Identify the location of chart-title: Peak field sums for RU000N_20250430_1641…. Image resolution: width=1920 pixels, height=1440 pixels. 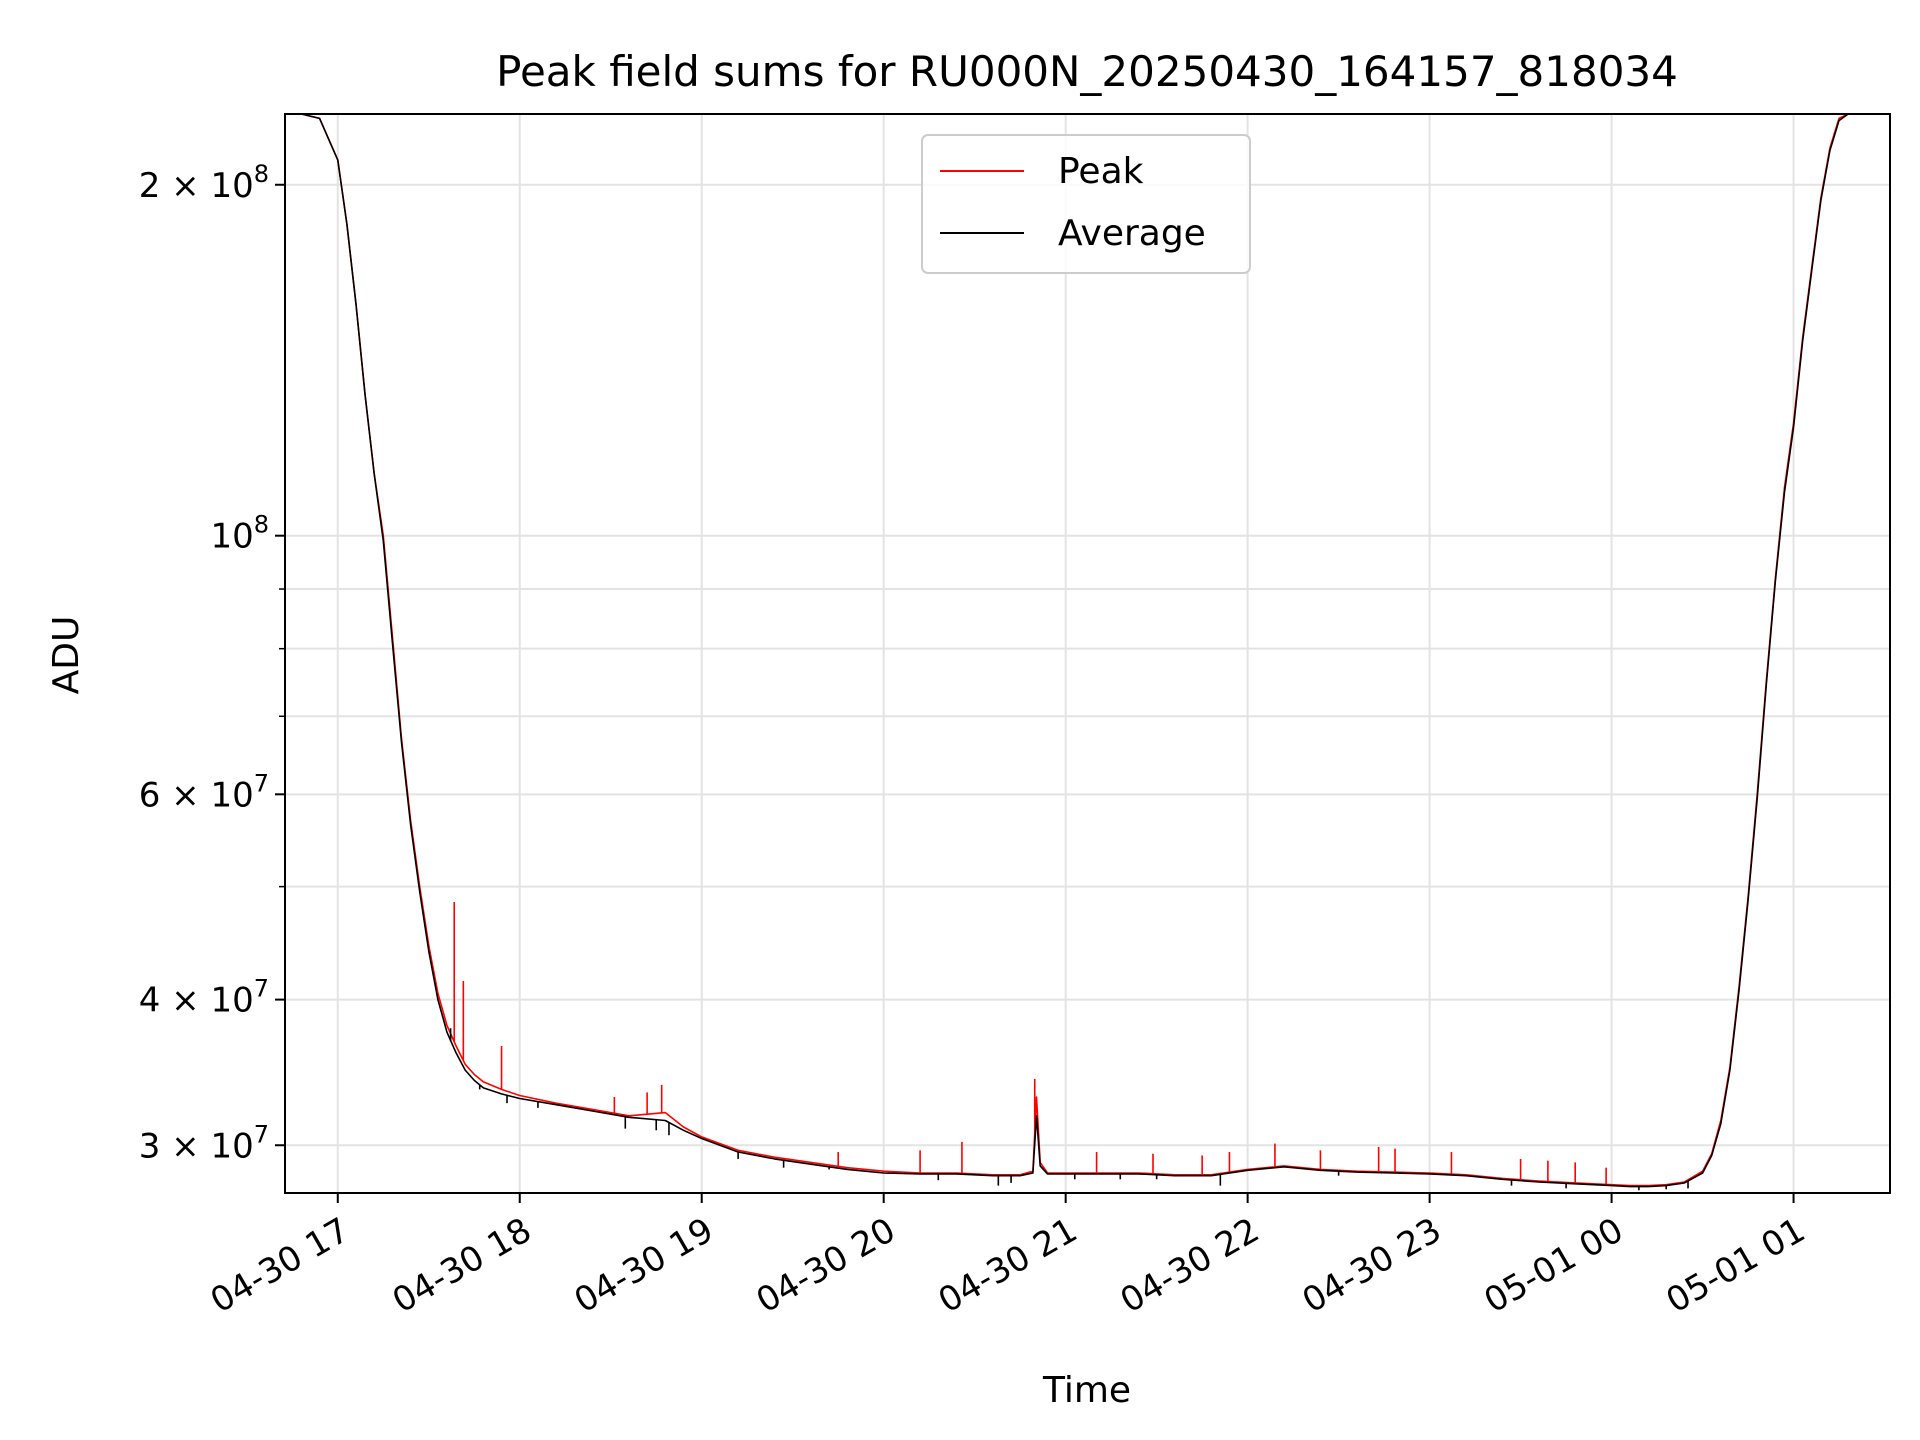
(1087, 71).